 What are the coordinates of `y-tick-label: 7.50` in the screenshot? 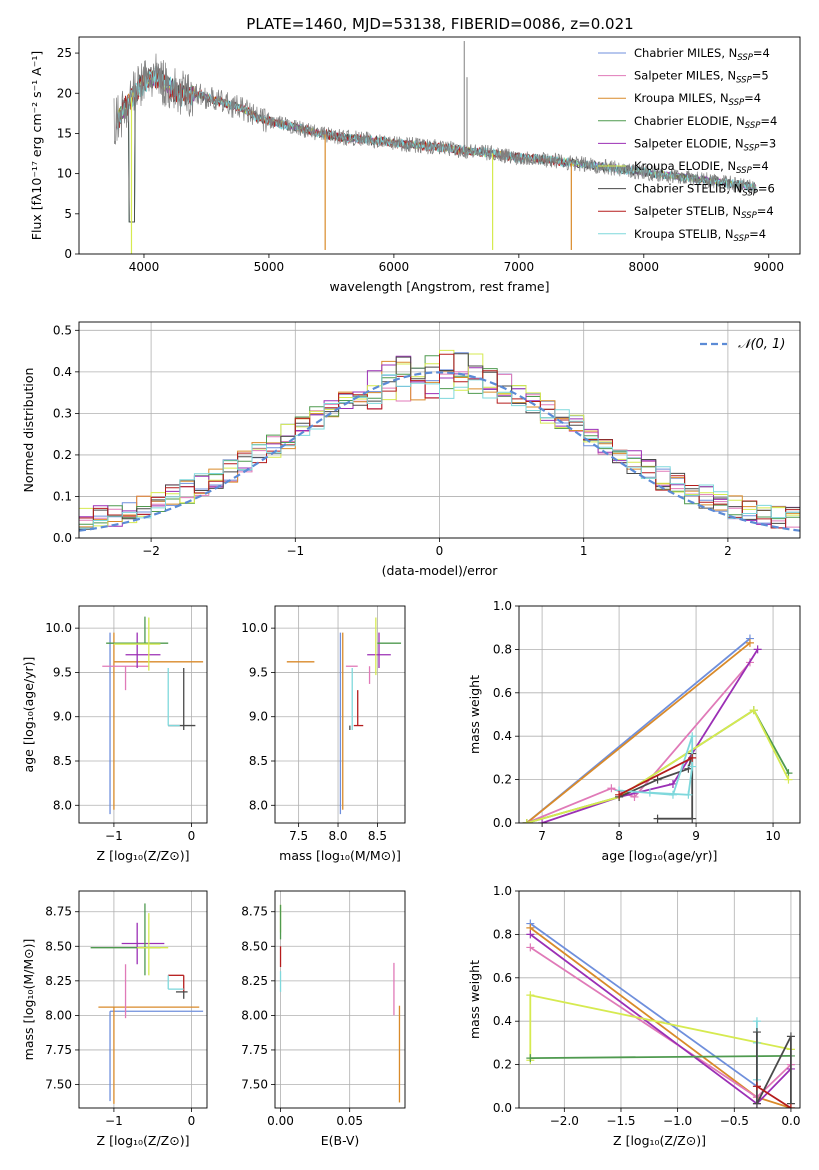 It's located at (254, 1085).